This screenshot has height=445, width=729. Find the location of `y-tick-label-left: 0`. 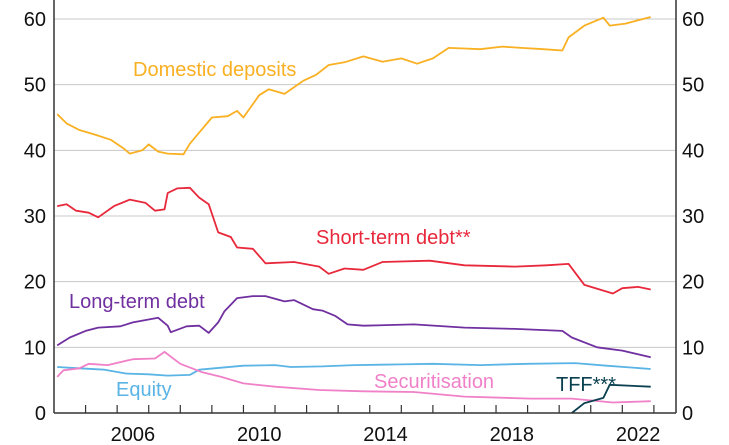

y-tick-label-left: 0 is located at coordinates (40, 414).